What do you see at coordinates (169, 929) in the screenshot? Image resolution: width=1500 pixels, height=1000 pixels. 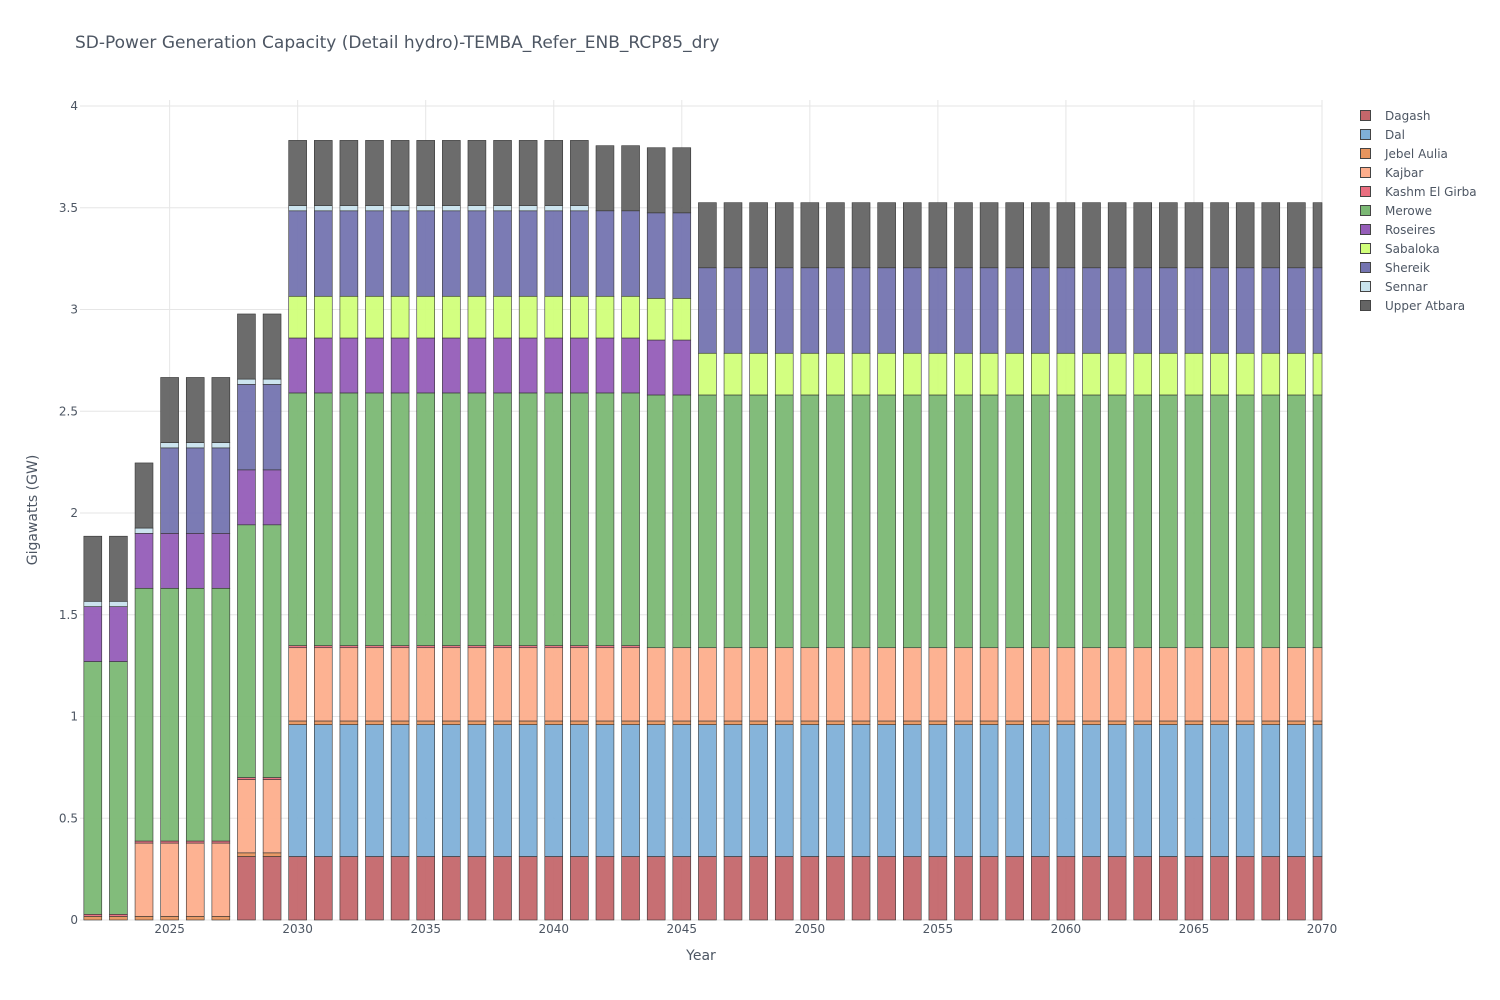 I see `x-tick-label: 2025` at bounding box center [169, 929].